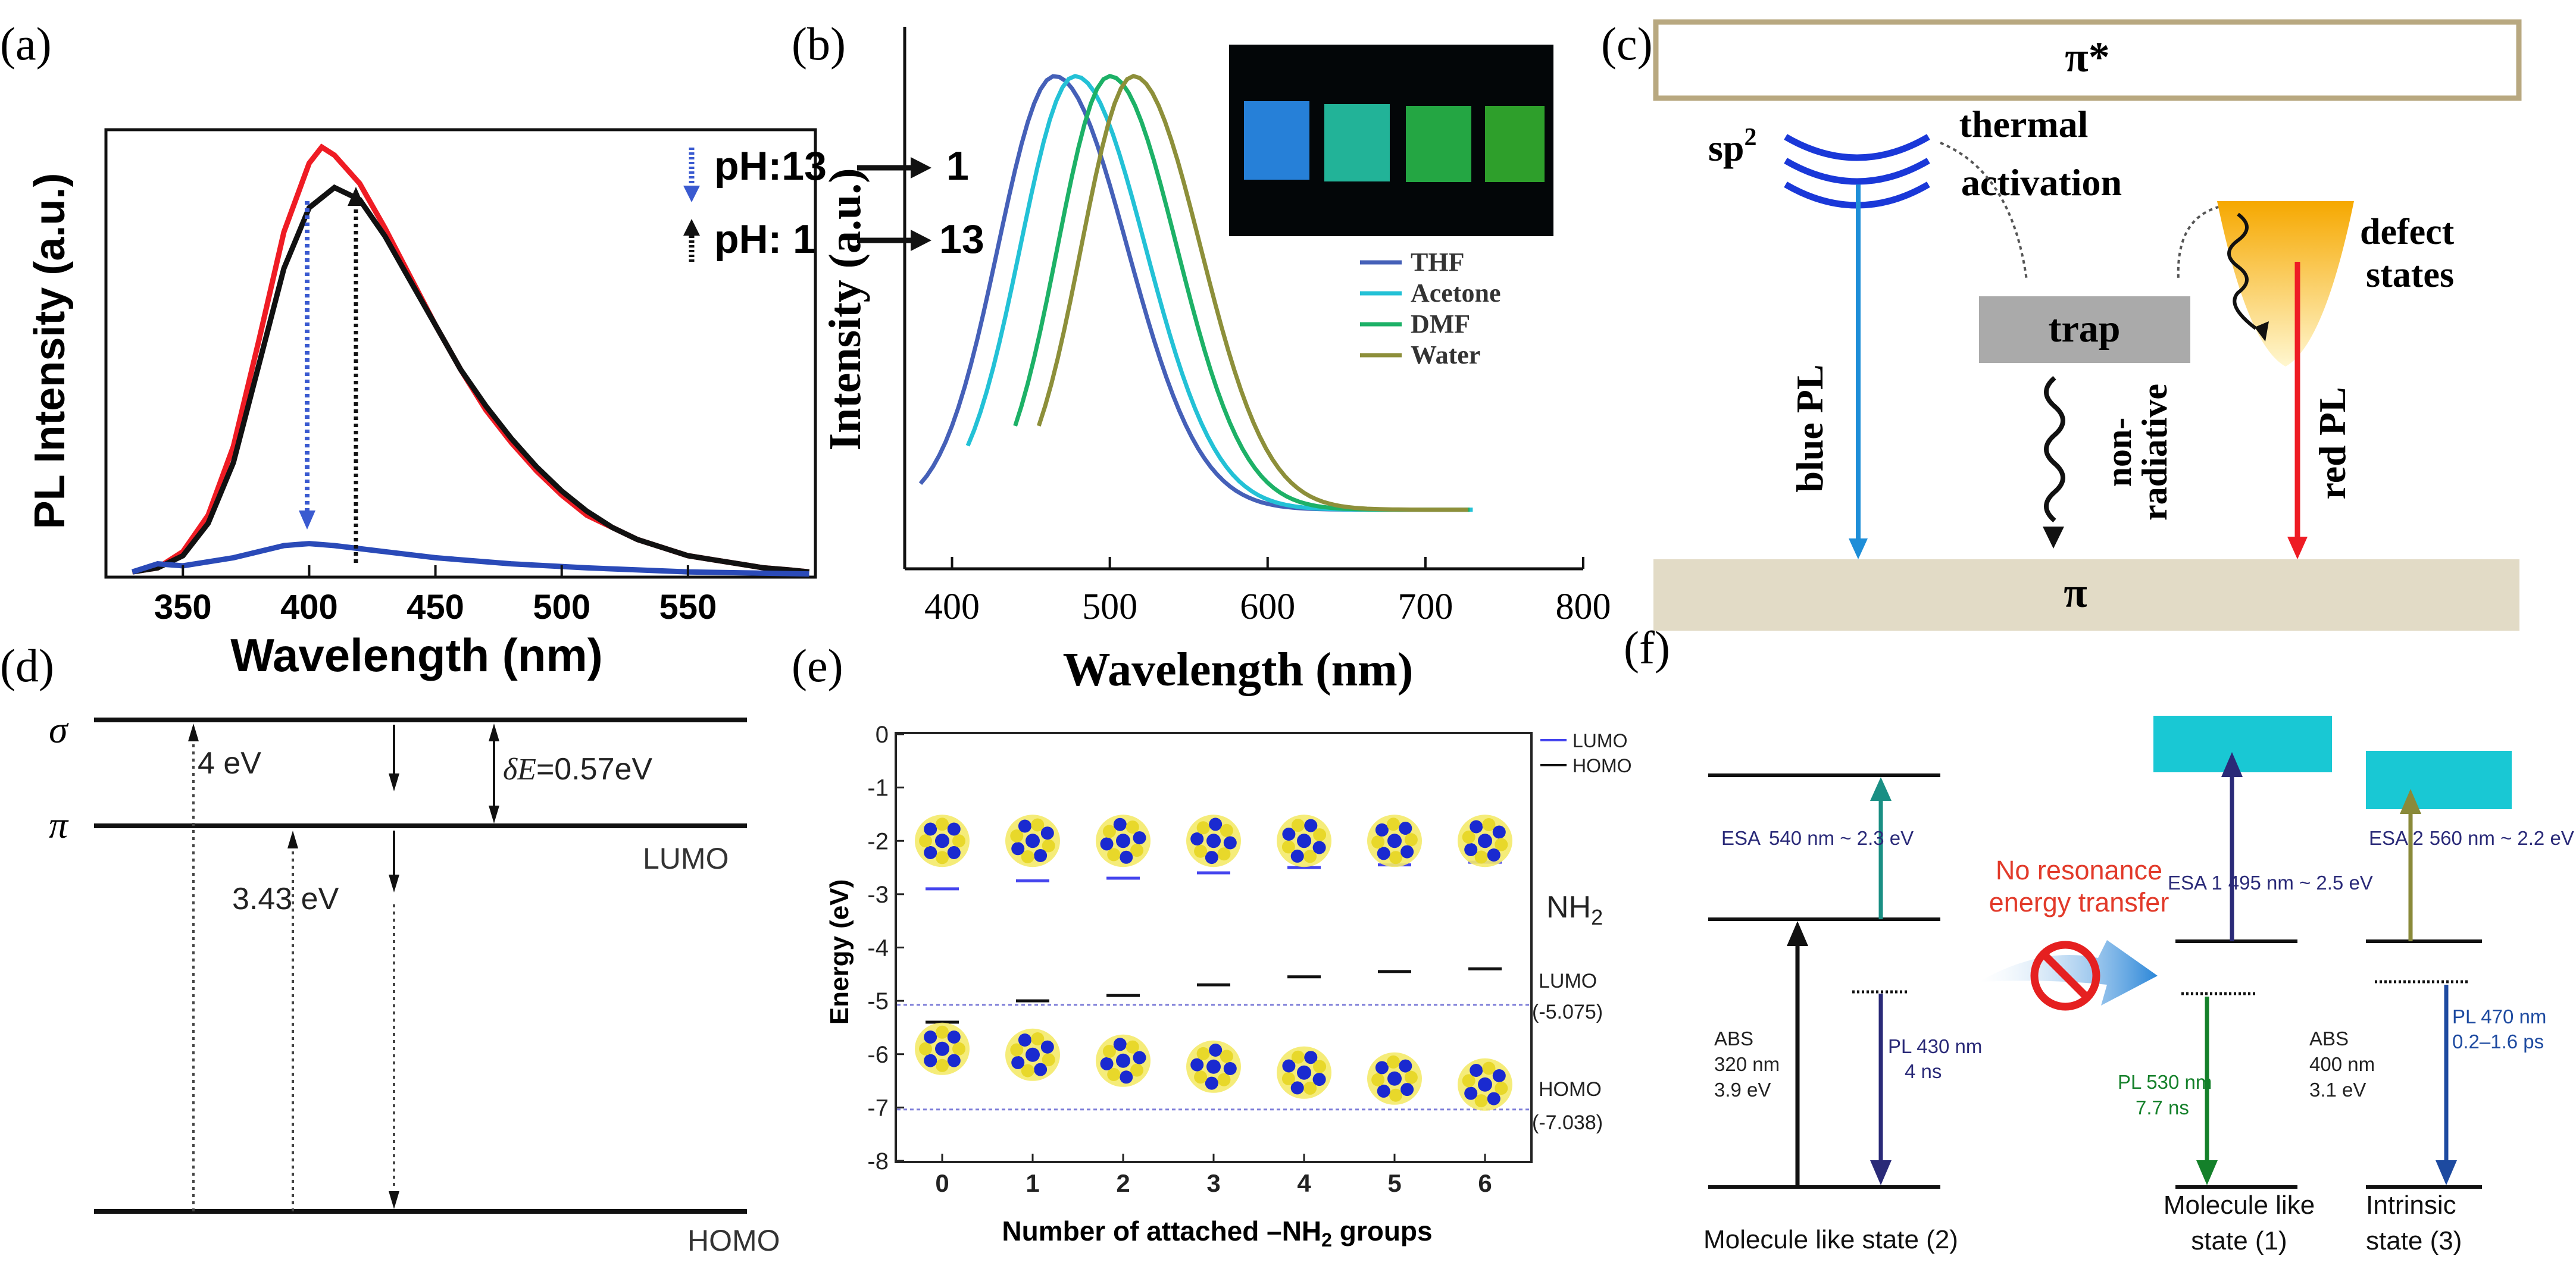 Image resolution: width=2576 pixels, height=1281 pixels. I want to click on lumo-ref-label: LUMO, so click(1568, 981).